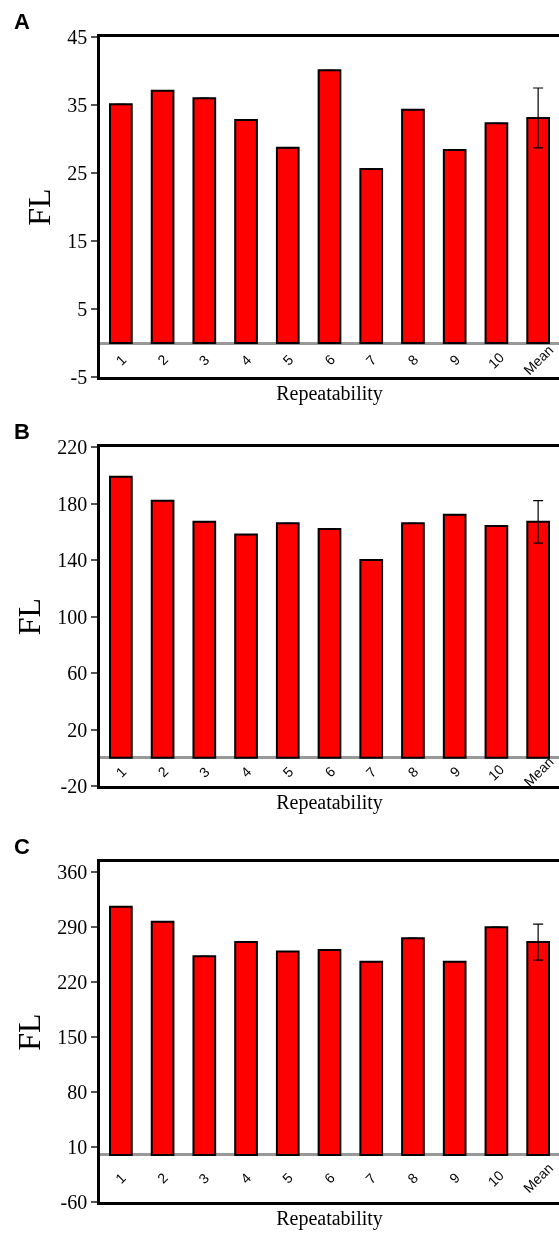 The width and height of the screenshot is (559, 1243). What do you see at coordinates (77, 729) in the screenshot?
I see `y-tick-label: 20` at bounding box center [77, 729].